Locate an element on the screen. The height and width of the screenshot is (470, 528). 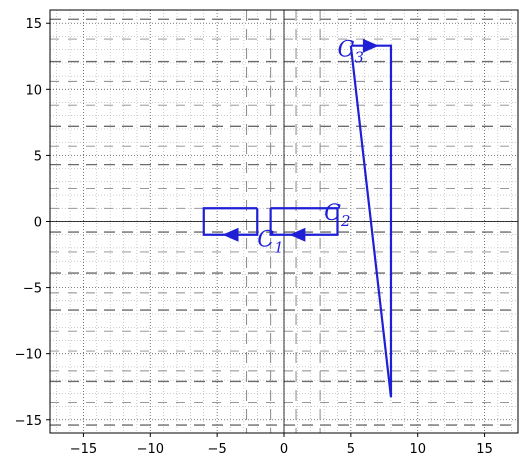
x-tick-label: 5 is located at coordinates (351, 449).